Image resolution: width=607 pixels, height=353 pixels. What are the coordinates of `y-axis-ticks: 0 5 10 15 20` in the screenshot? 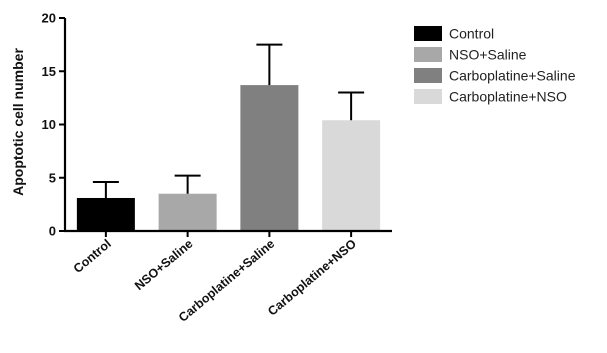 It's located at (53, 125).